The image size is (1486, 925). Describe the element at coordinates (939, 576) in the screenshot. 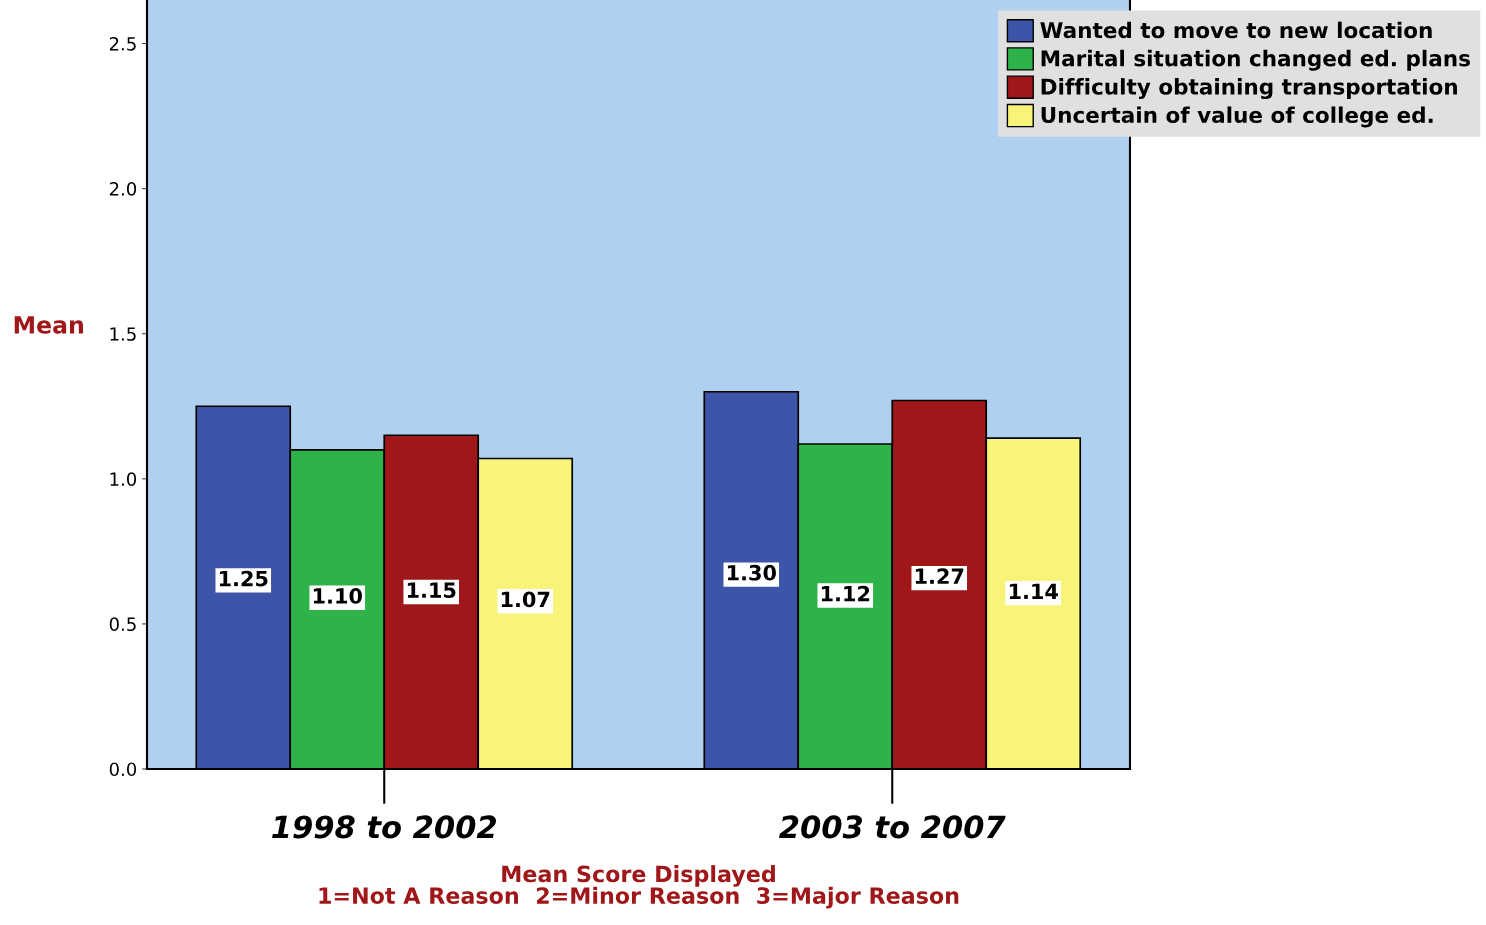

I see `data-label: 1.27` at that location.